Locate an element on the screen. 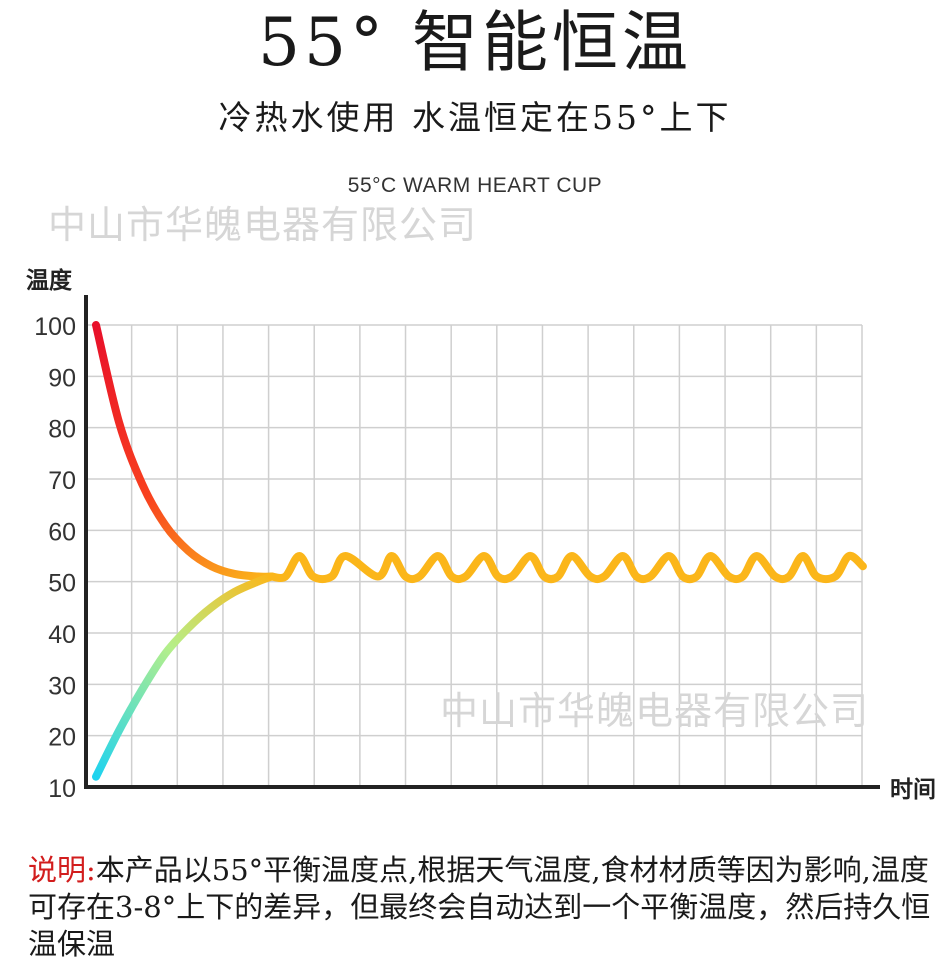  y-tick-label: 50 is located at coordinates (62, 584).